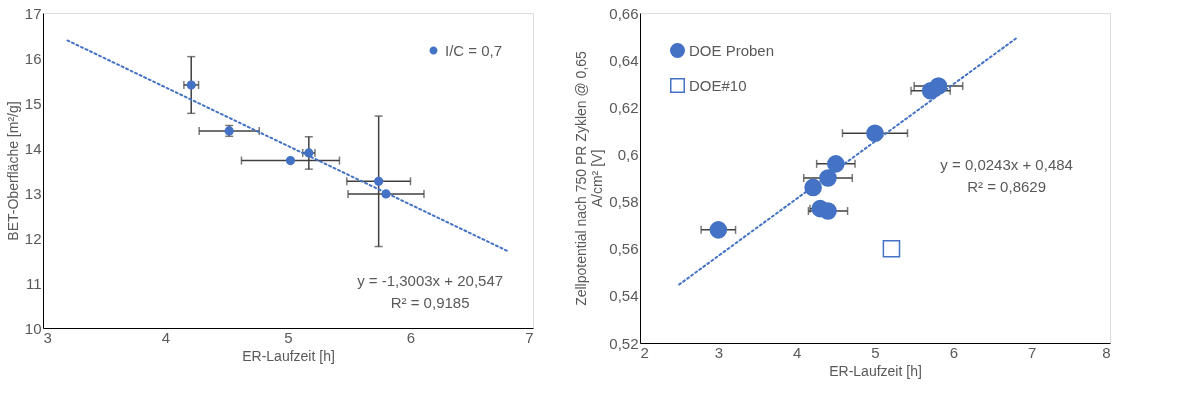 This screenshot has height=405, width=1201. I want to click on x-tick-label: 2, so click(644, 352).